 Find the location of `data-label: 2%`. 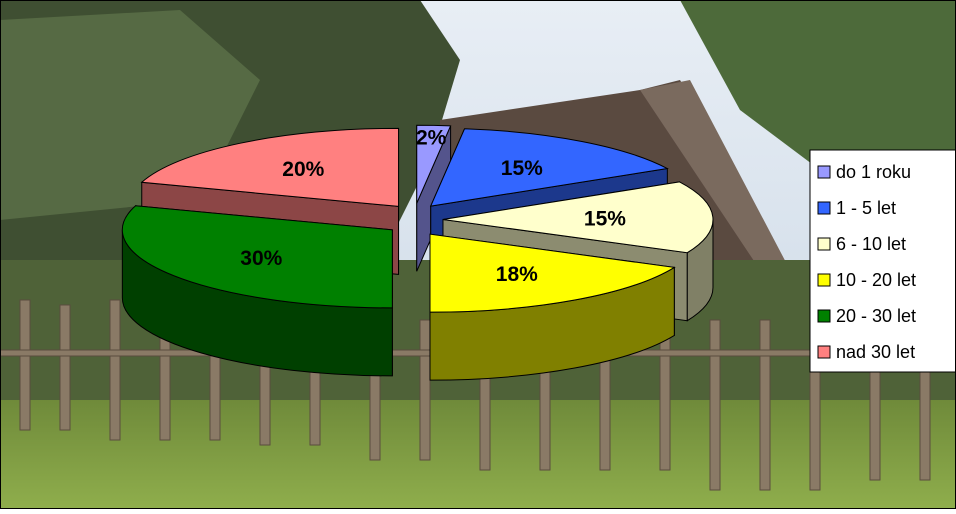

data-label: 2% is located at coordinates (431, 138).